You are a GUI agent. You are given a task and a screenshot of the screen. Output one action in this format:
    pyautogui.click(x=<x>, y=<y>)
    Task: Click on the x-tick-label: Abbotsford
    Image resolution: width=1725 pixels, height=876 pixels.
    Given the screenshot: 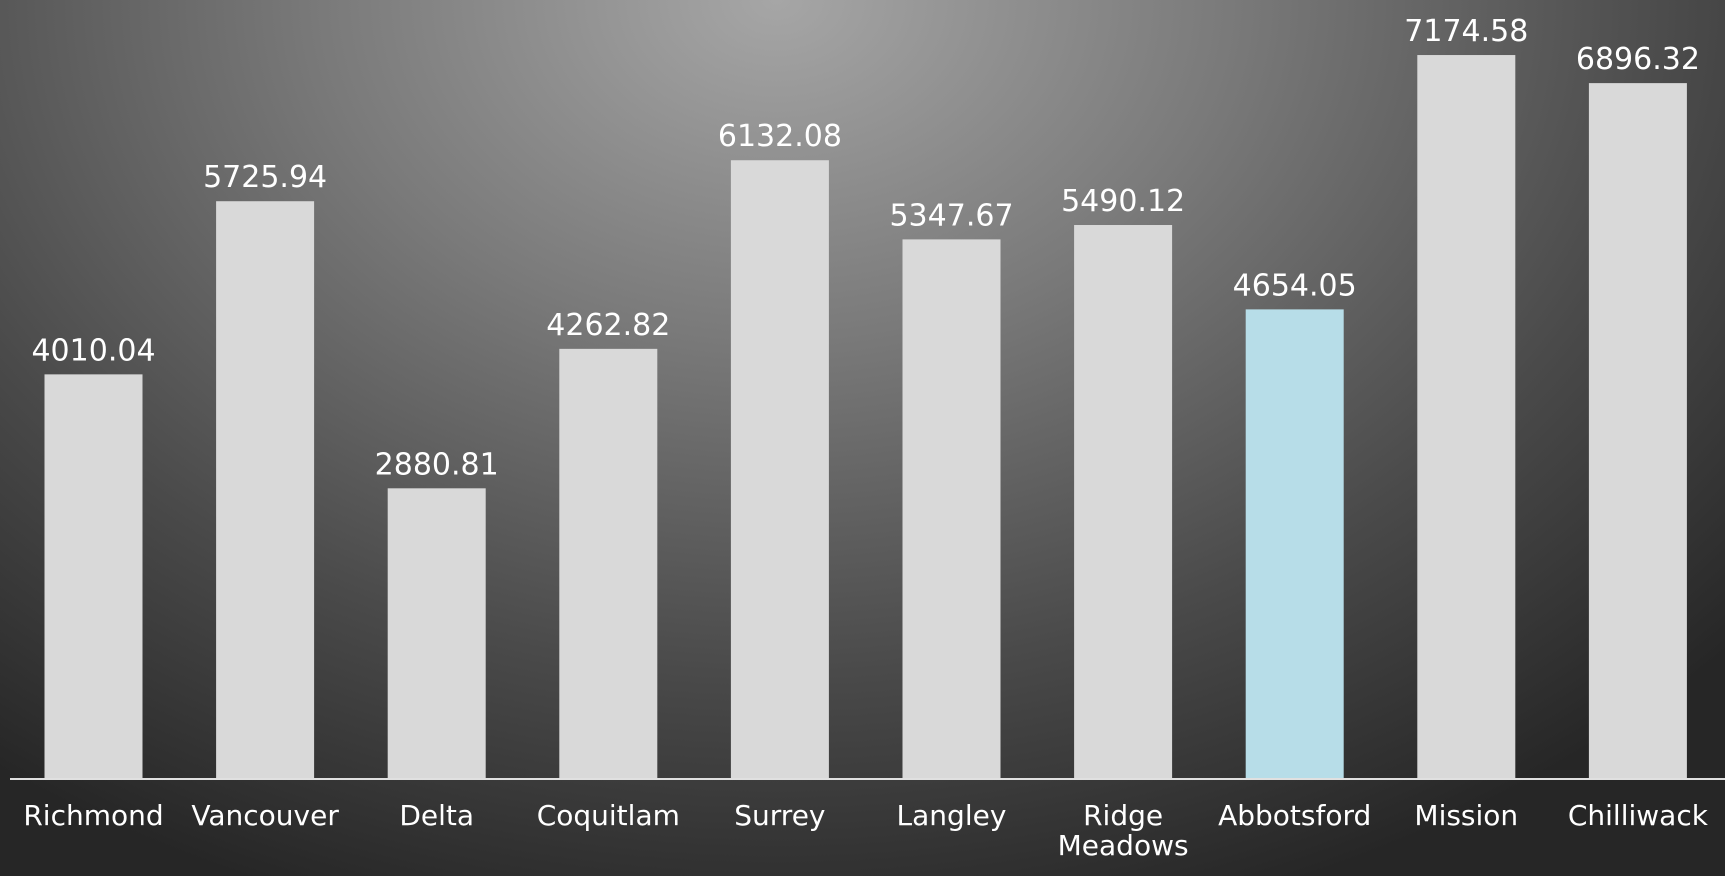 What is the action you would take?
    pyautogui.click(x=1295, y=815)
    